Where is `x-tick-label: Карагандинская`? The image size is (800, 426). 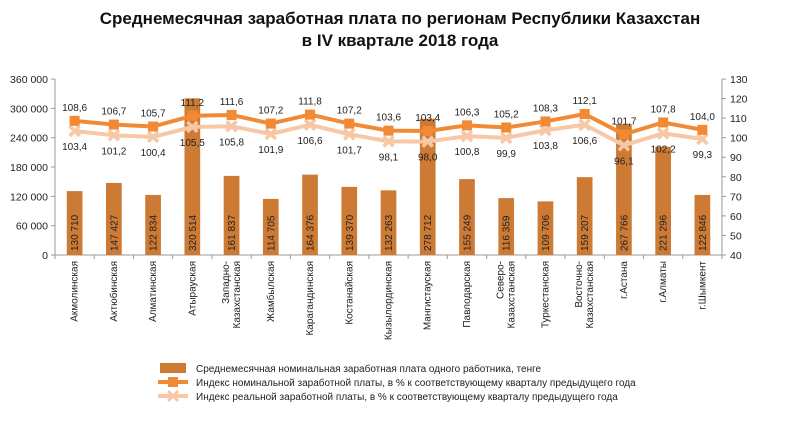 x-tick-label: Карагандинская is located at coordinates (310, 298).